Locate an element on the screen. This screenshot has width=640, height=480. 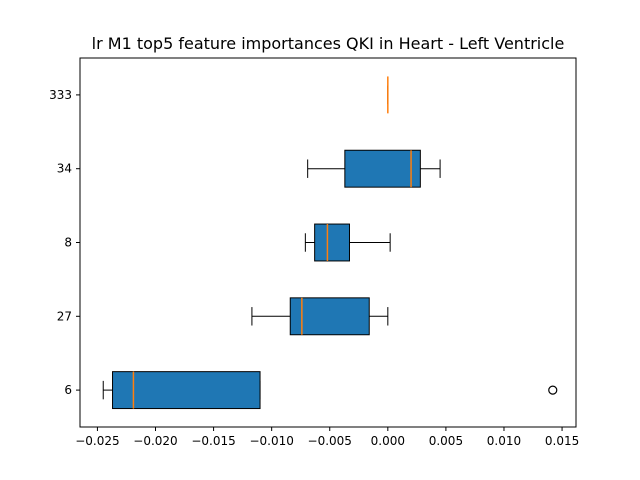
x-tick-label: 0.000 is located at coordinates (388, 441).